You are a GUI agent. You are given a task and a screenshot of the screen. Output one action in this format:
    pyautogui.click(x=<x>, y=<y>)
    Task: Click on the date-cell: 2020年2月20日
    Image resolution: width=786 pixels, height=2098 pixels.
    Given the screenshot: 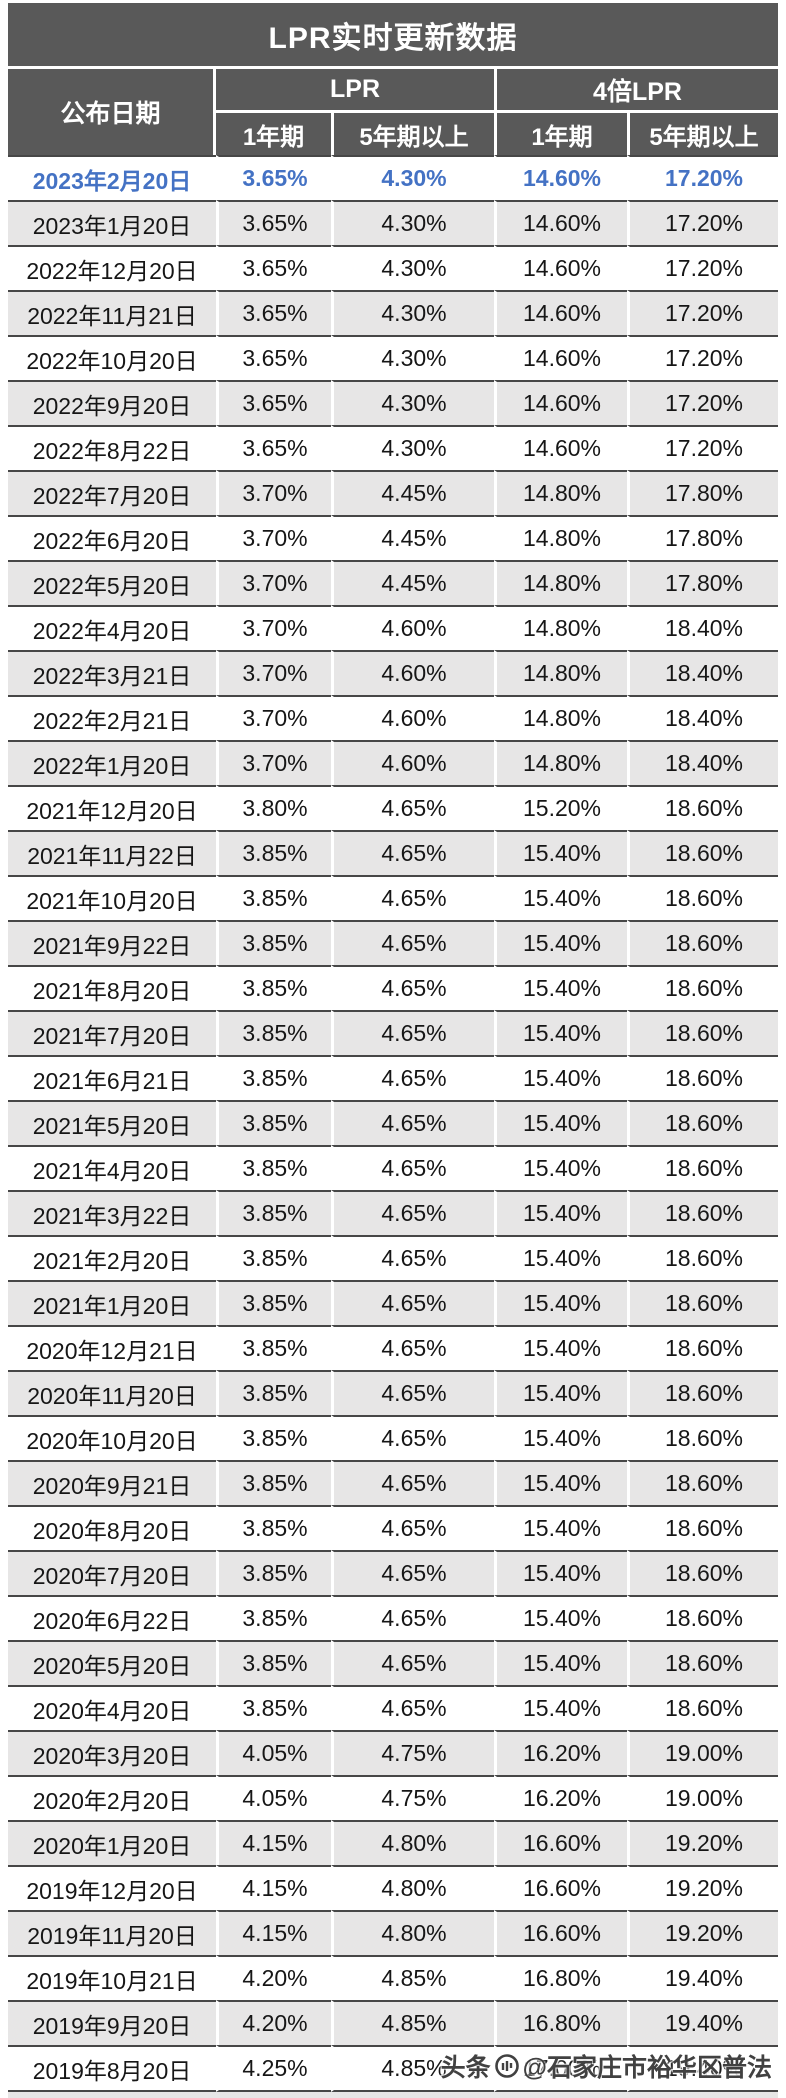 What is the action you would take?
    pyautogui.click(x=112, y=1797)
    